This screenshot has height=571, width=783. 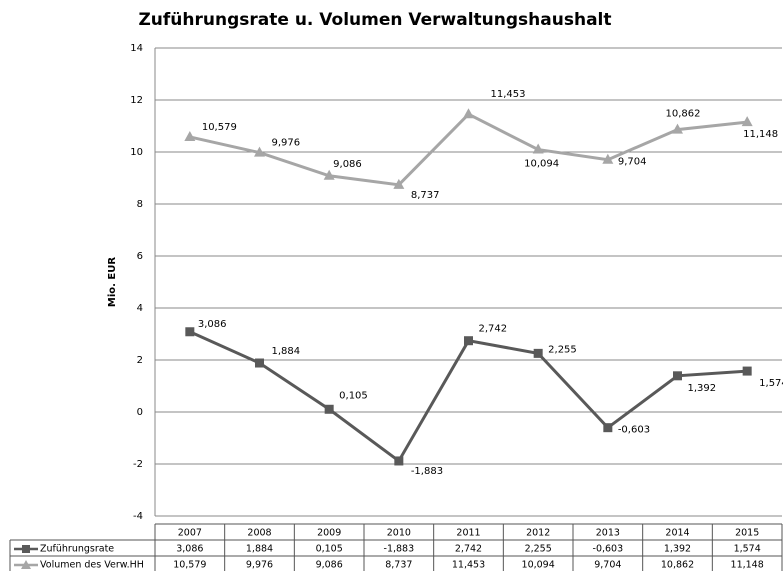 What do you see at coordinates (538, 533) in the screenshot?
I see `x-tick-label: 2012` at bounding box center [538, 533].